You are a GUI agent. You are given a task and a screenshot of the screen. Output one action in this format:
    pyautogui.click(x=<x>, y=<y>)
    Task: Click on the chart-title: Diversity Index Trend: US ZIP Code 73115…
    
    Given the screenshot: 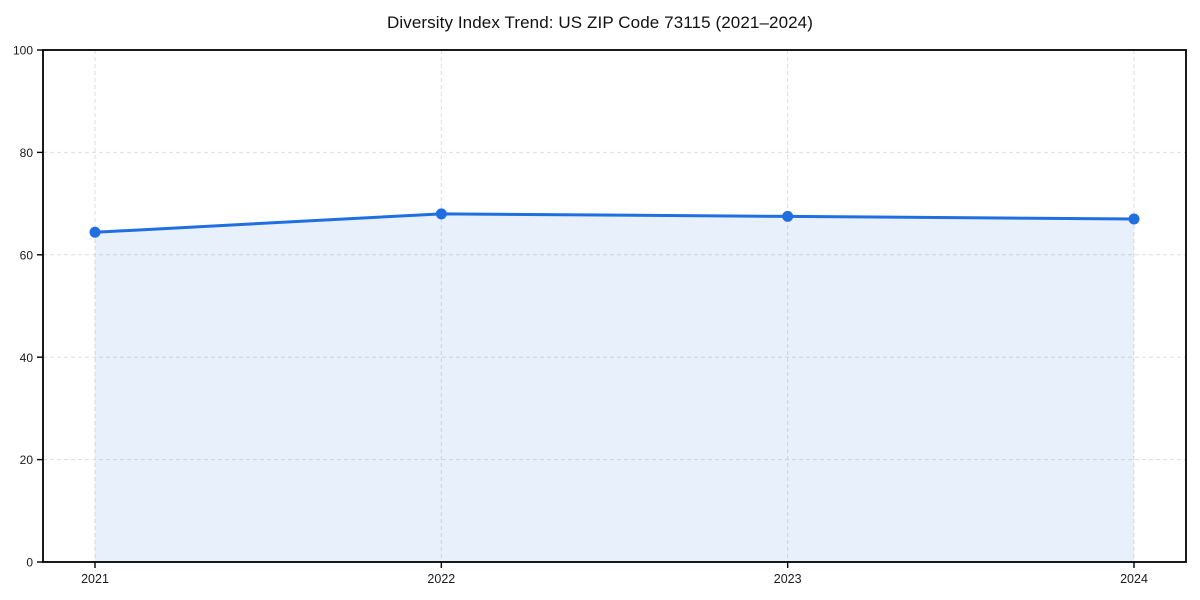 What is the action you would take?
    pyautogui.click(x=600, y=22)
    